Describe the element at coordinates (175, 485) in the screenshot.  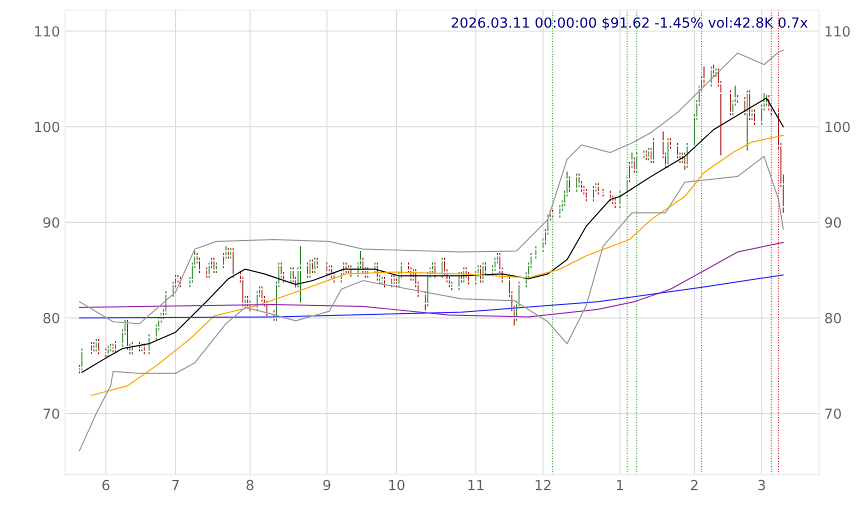
I see `x-tick-label: 7` at that location.